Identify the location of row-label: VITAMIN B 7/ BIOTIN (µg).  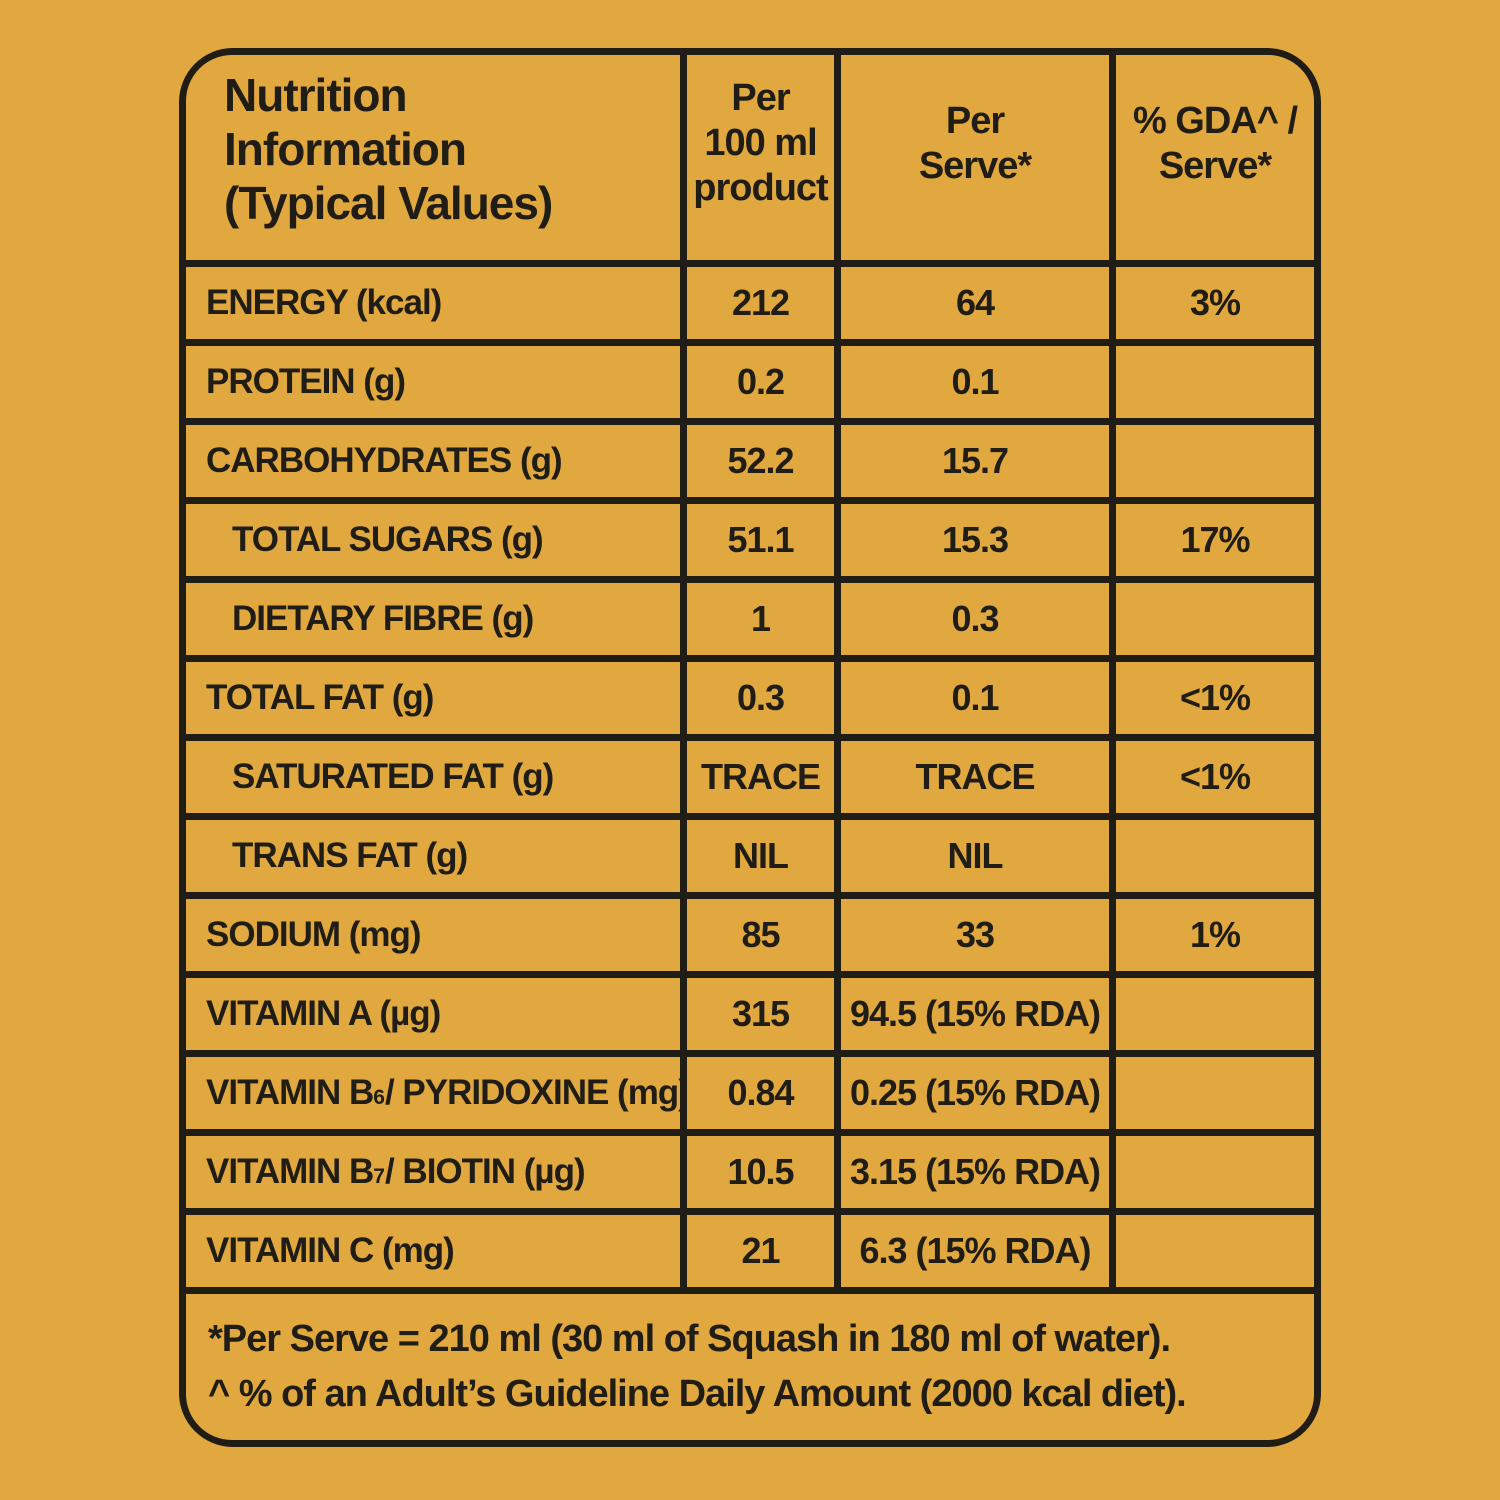
(433, 1172).